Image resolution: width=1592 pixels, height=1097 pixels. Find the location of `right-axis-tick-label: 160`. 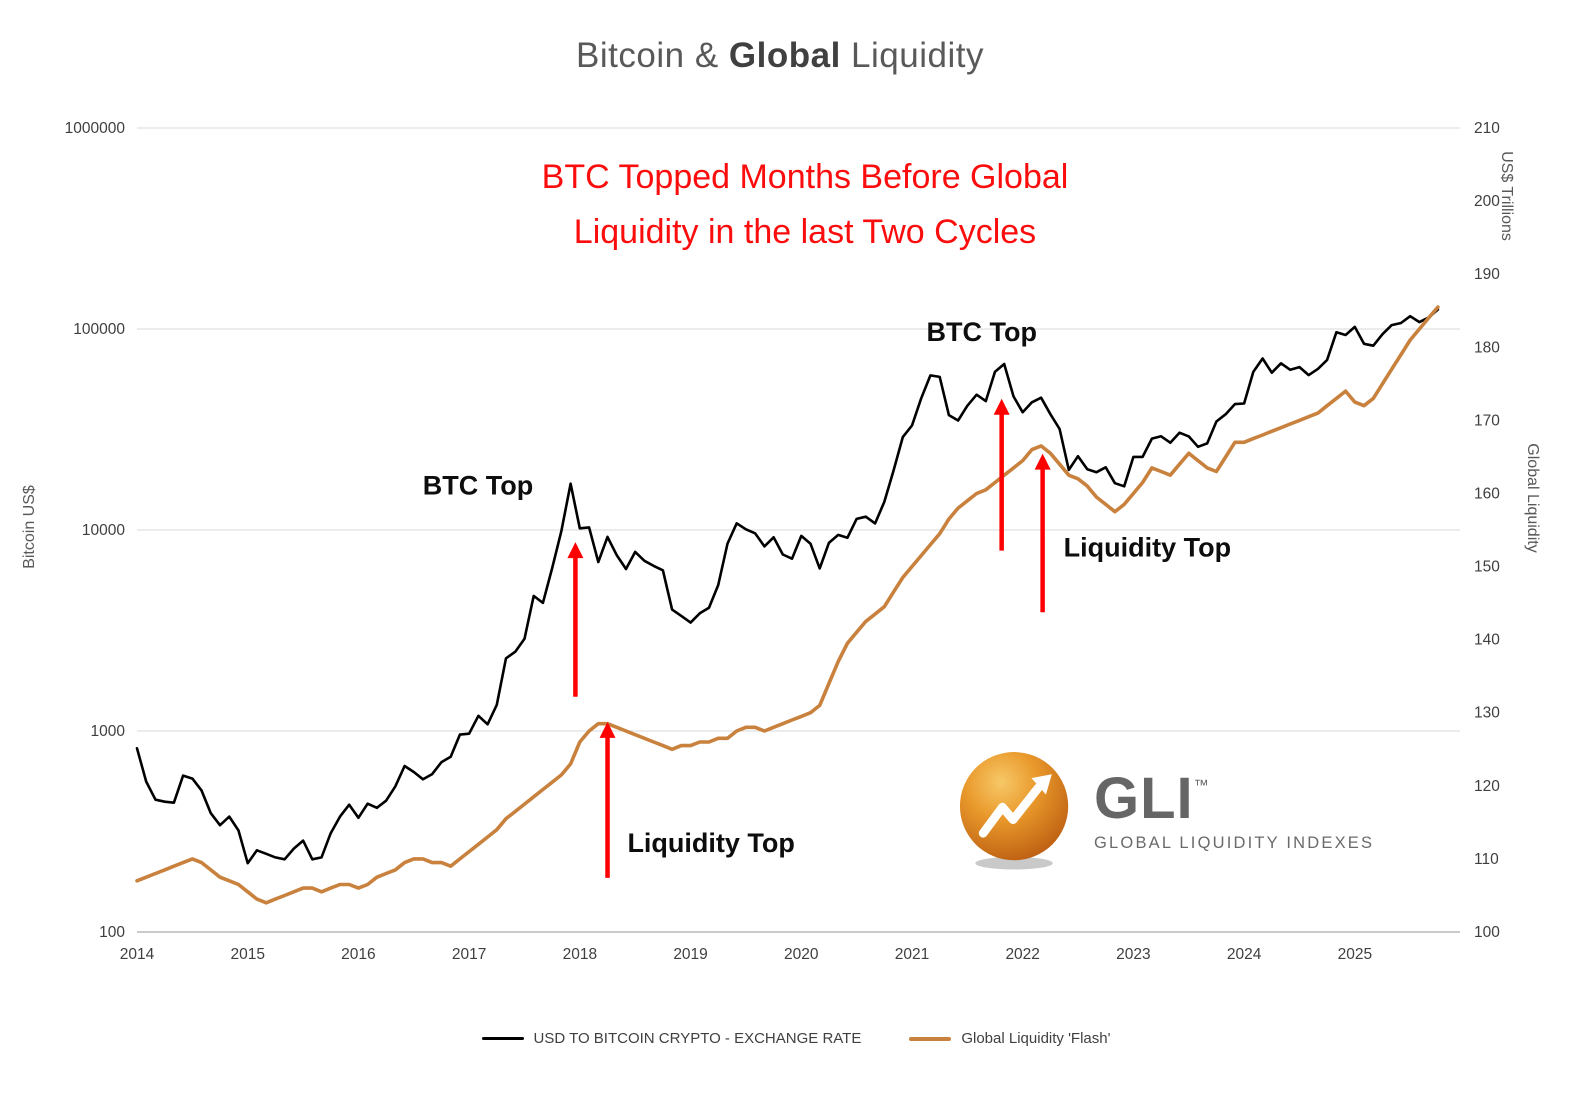

right-axis-tick-label: 160 is located at coordinates (1487, 493).